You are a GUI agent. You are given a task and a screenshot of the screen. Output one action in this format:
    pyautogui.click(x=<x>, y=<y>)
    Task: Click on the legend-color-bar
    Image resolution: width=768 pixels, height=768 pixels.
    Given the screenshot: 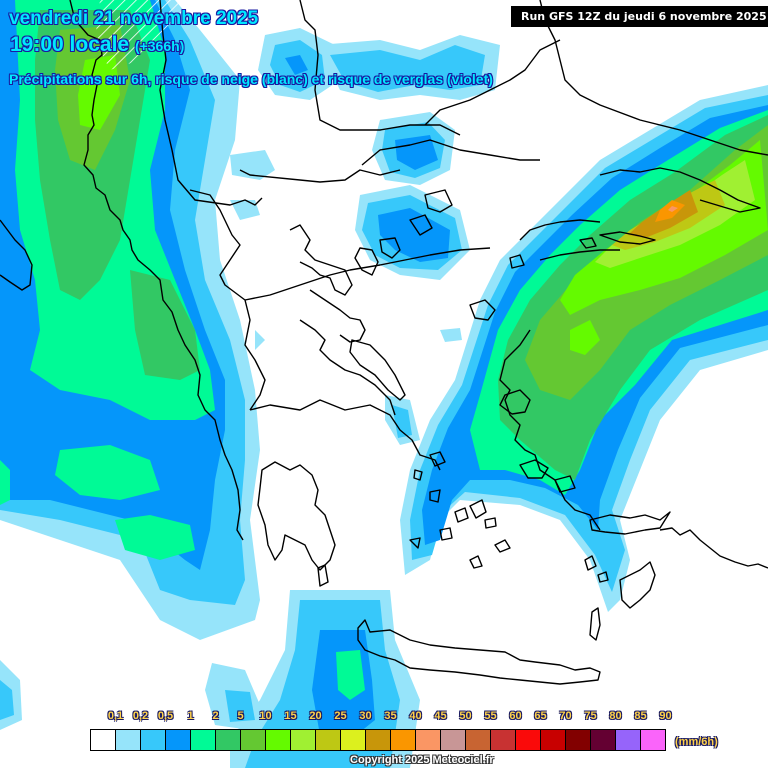 What is the action you would take?
    pyautogui.click(x=378, y=740)
    